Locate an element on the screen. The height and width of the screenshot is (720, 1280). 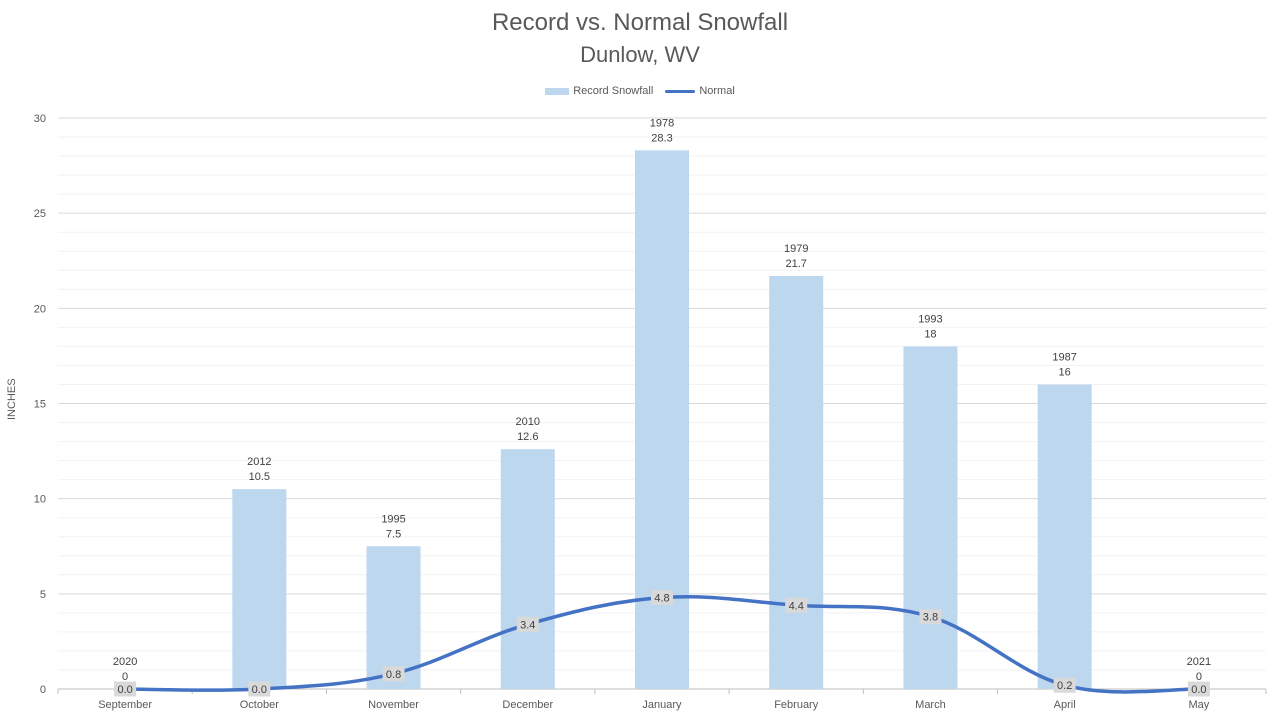
line-value-label: 0.2 is located at coordinates (1064, 686).